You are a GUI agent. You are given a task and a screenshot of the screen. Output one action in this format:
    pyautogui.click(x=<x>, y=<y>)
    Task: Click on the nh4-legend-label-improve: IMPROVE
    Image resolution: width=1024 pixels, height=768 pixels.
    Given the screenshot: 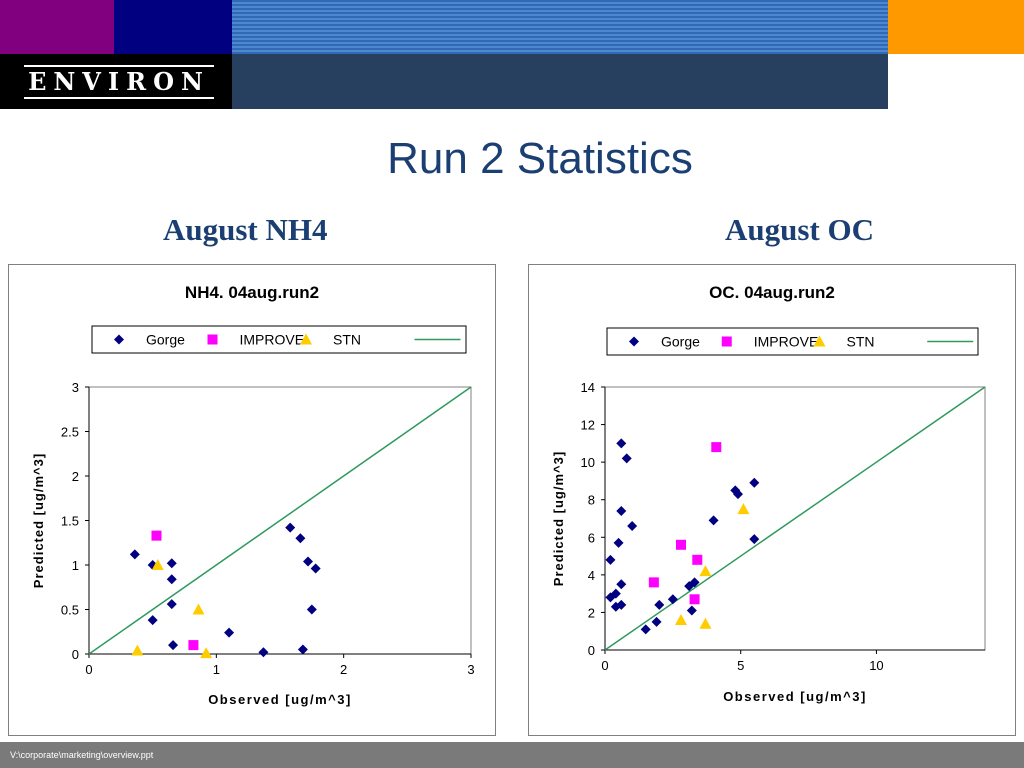 What is the action you would take?
    pyautogui.click(x=272, y=340)
    